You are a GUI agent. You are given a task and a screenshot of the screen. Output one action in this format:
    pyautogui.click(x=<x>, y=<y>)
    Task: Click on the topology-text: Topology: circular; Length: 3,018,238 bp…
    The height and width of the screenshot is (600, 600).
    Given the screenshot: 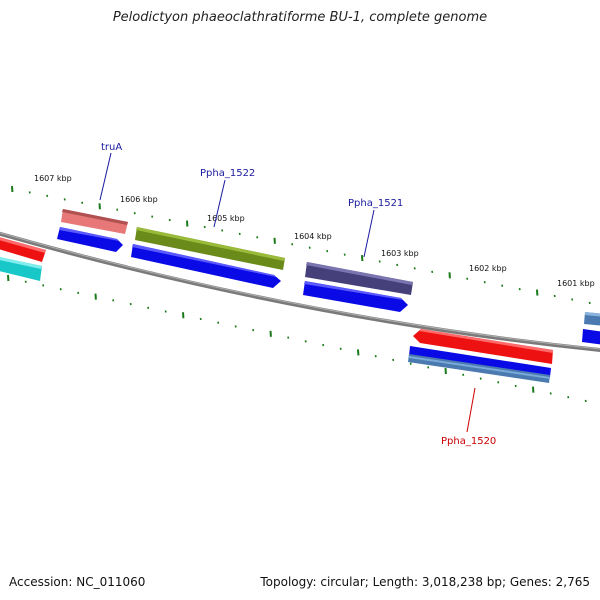 What is the action you would take?
    pyautogui.click(x=425, y=582)
    